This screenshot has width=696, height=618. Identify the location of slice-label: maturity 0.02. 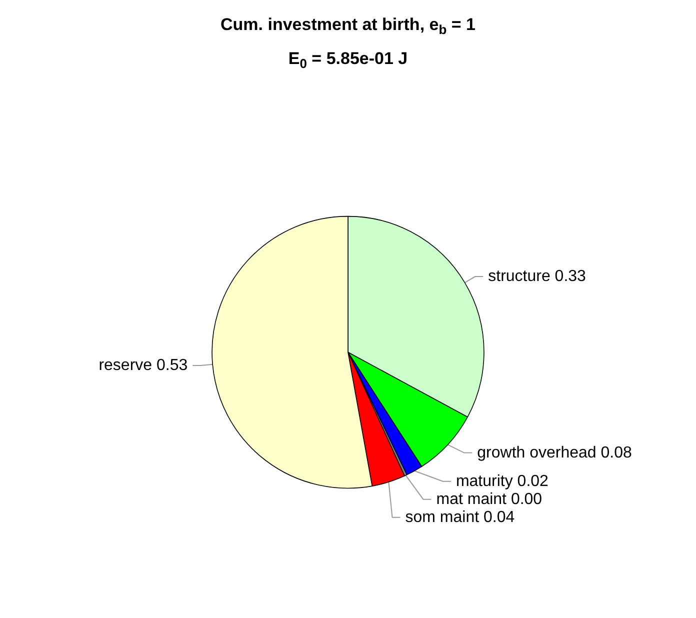
(502, 481).